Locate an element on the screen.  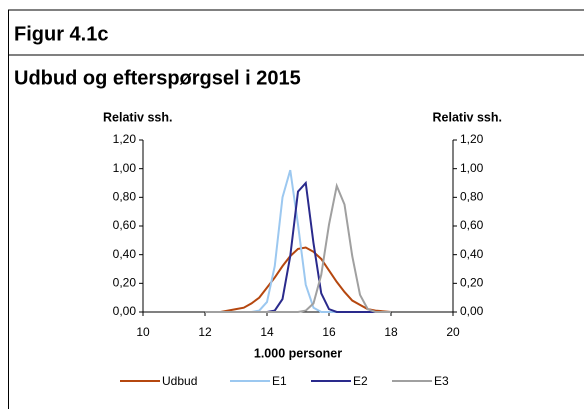
x-axis-label: 1.000 personer is located at coordinates (298, 353).